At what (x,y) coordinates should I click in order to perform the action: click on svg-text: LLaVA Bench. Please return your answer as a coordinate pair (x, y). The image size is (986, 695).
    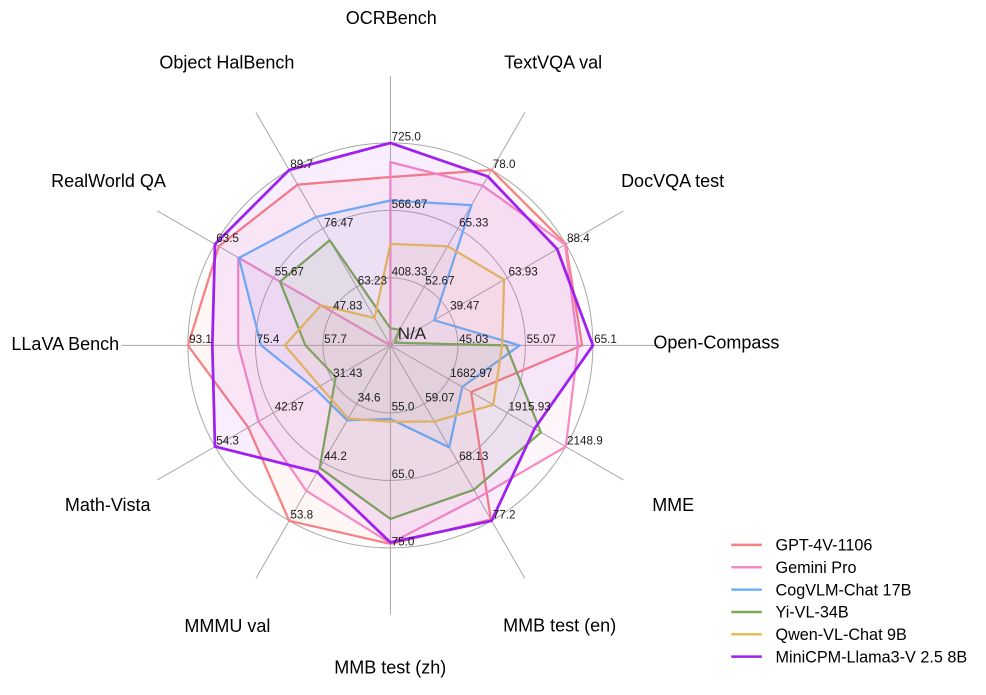
    Looking at the image, I should click on (65, 344).